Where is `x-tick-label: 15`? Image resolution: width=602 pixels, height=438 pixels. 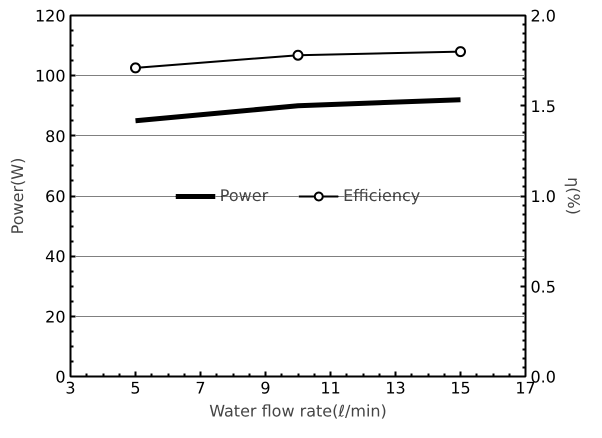
x-tick-label: 15 is located at coordinates (460, 388).